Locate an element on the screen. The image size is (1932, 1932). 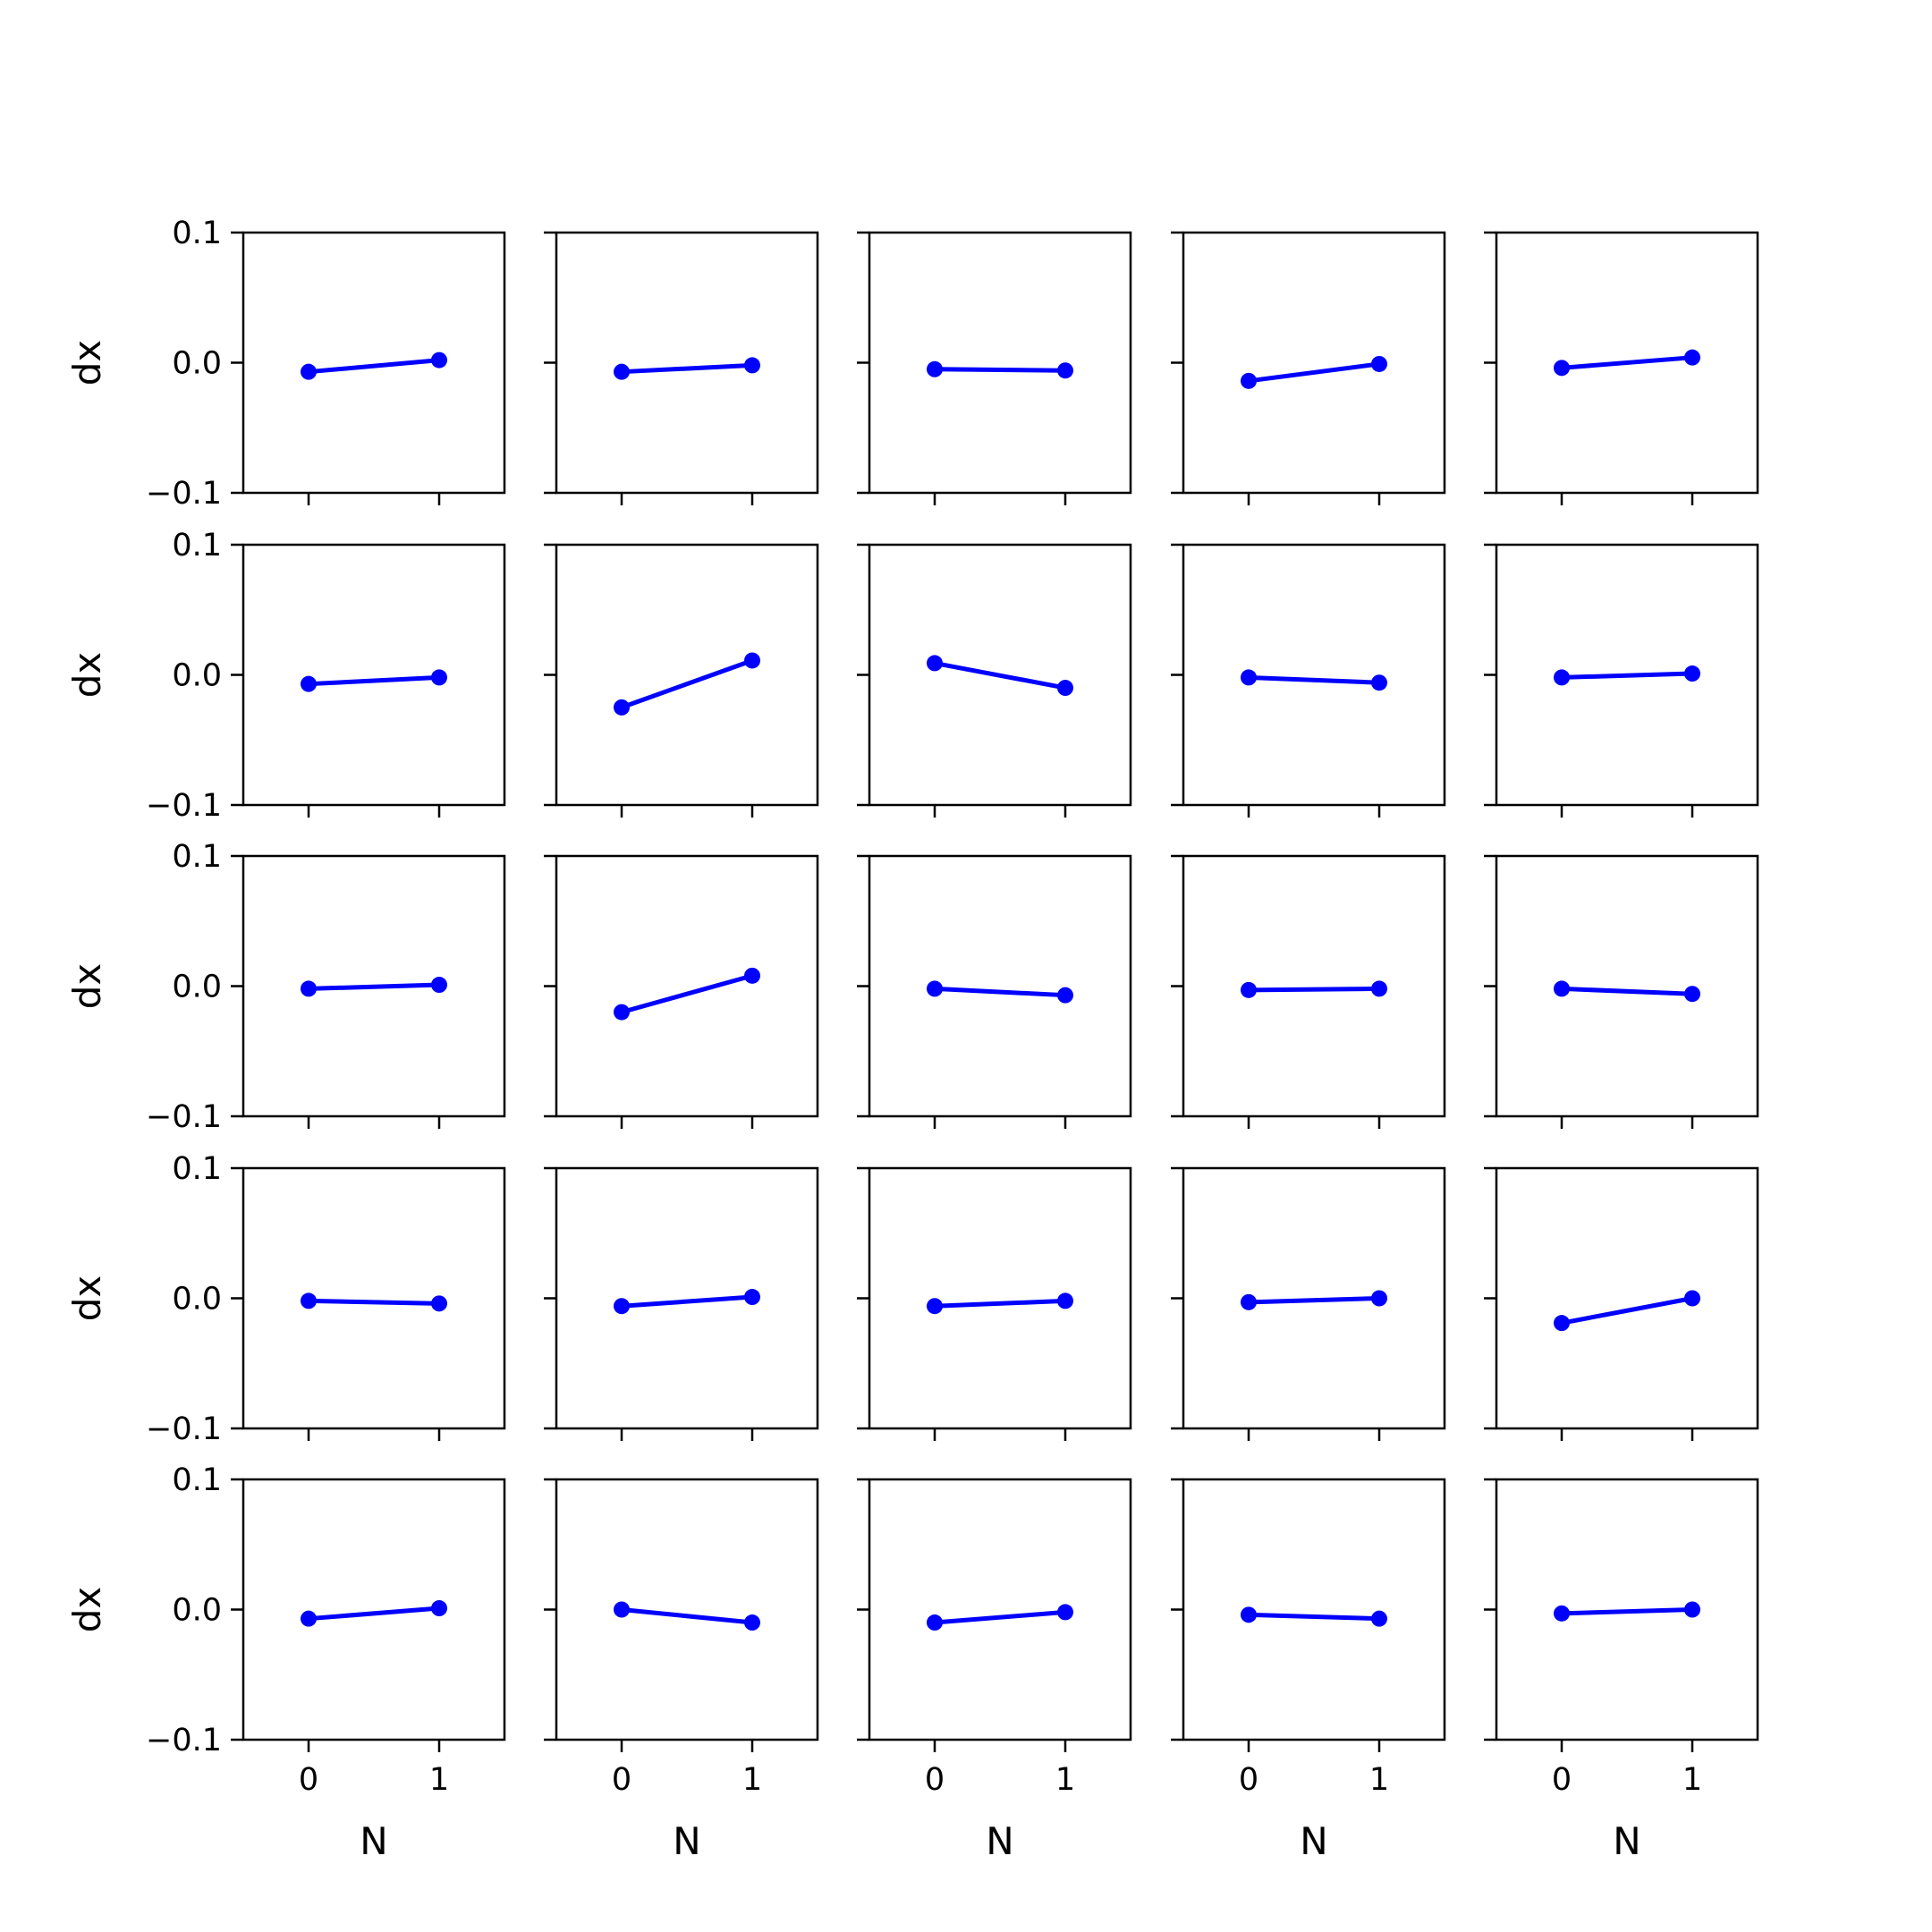
panel-r4-c3 is located at coordinates (994, 1303).